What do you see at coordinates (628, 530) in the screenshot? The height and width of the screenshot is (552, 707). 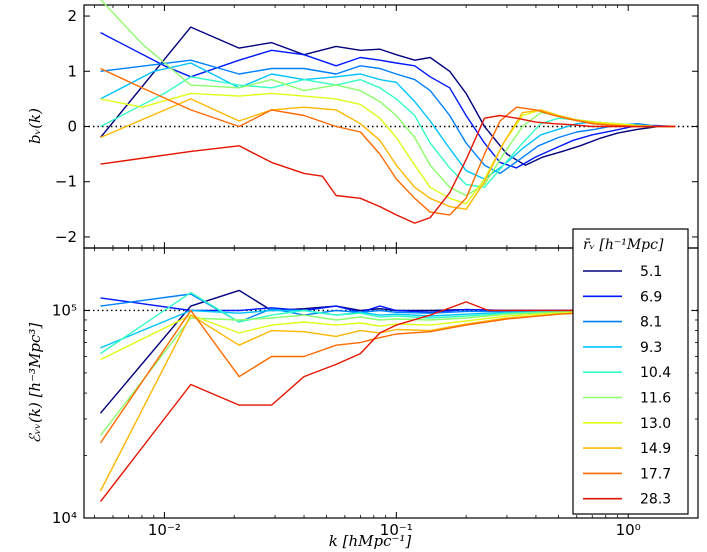 I see `x-tick-label: 10⁰` at bounding box center [628, 530].